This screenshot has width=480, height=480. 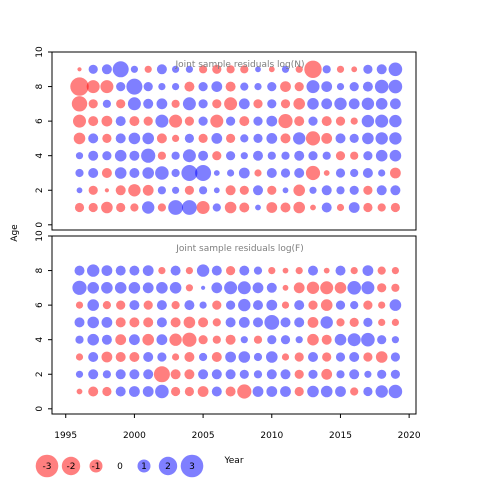 What do you see at coordinates (340, 391) in the screenshot?
I see `bottom-bubble-2015-age1` at bounding box center [340, 391].